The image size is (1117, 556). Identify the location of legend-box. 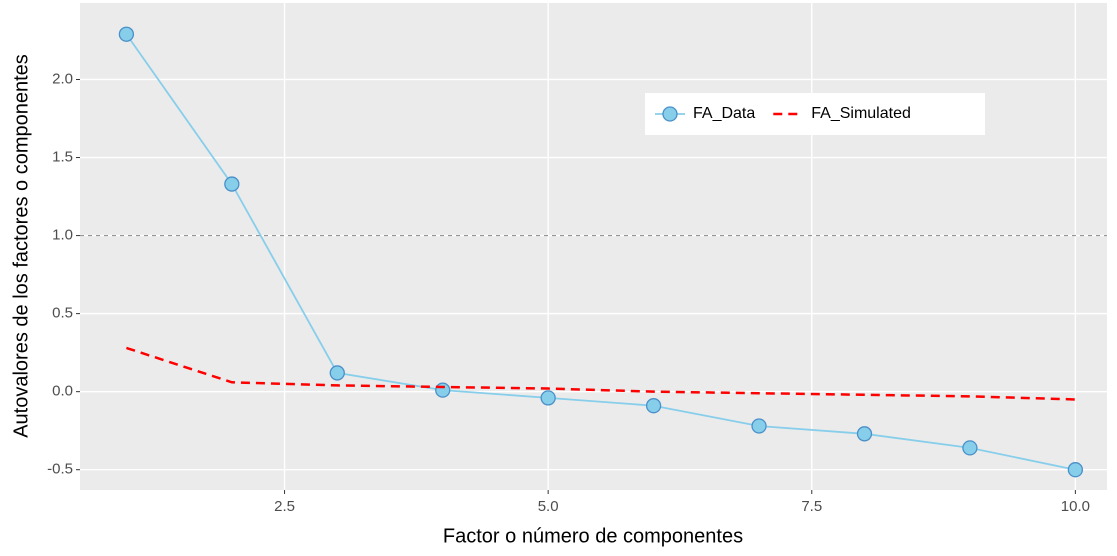
(815, 114).